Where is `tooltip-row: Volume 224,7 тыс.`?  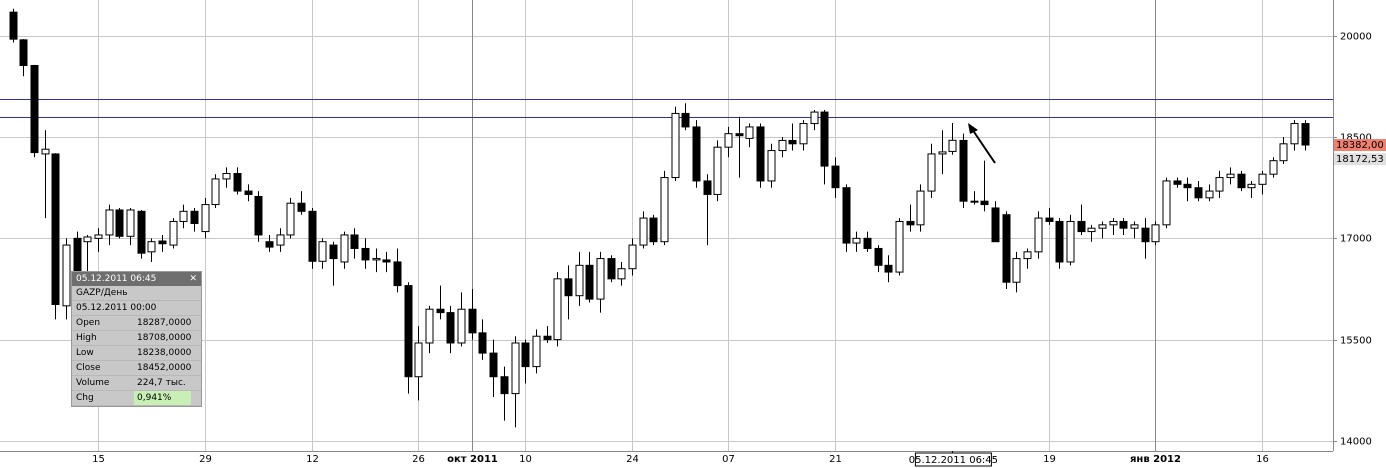
tooltip-row: Volume 224,7 тыс. is located at coordinates (136, 383).